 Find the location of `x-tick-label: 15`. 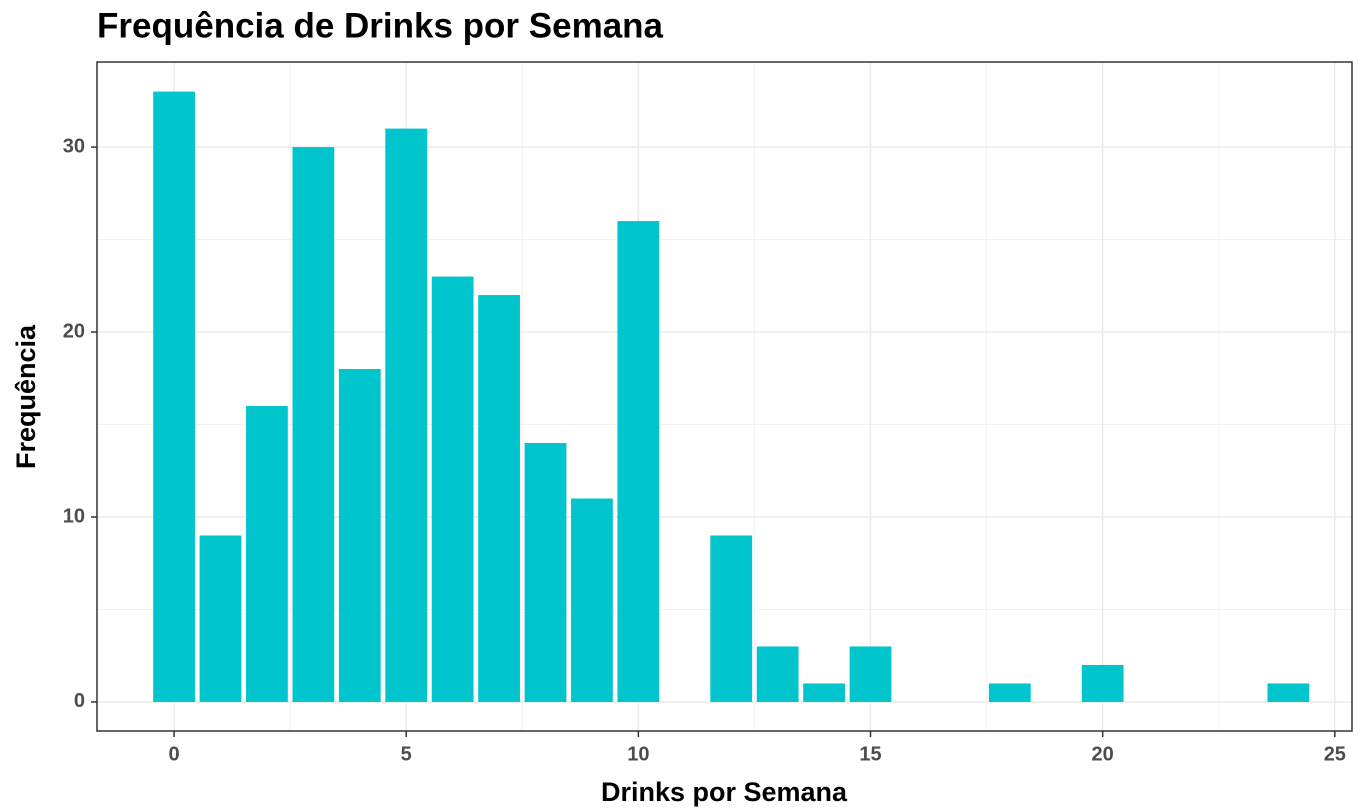

x-tick-label: 15 is located at coordinates (870, 754).